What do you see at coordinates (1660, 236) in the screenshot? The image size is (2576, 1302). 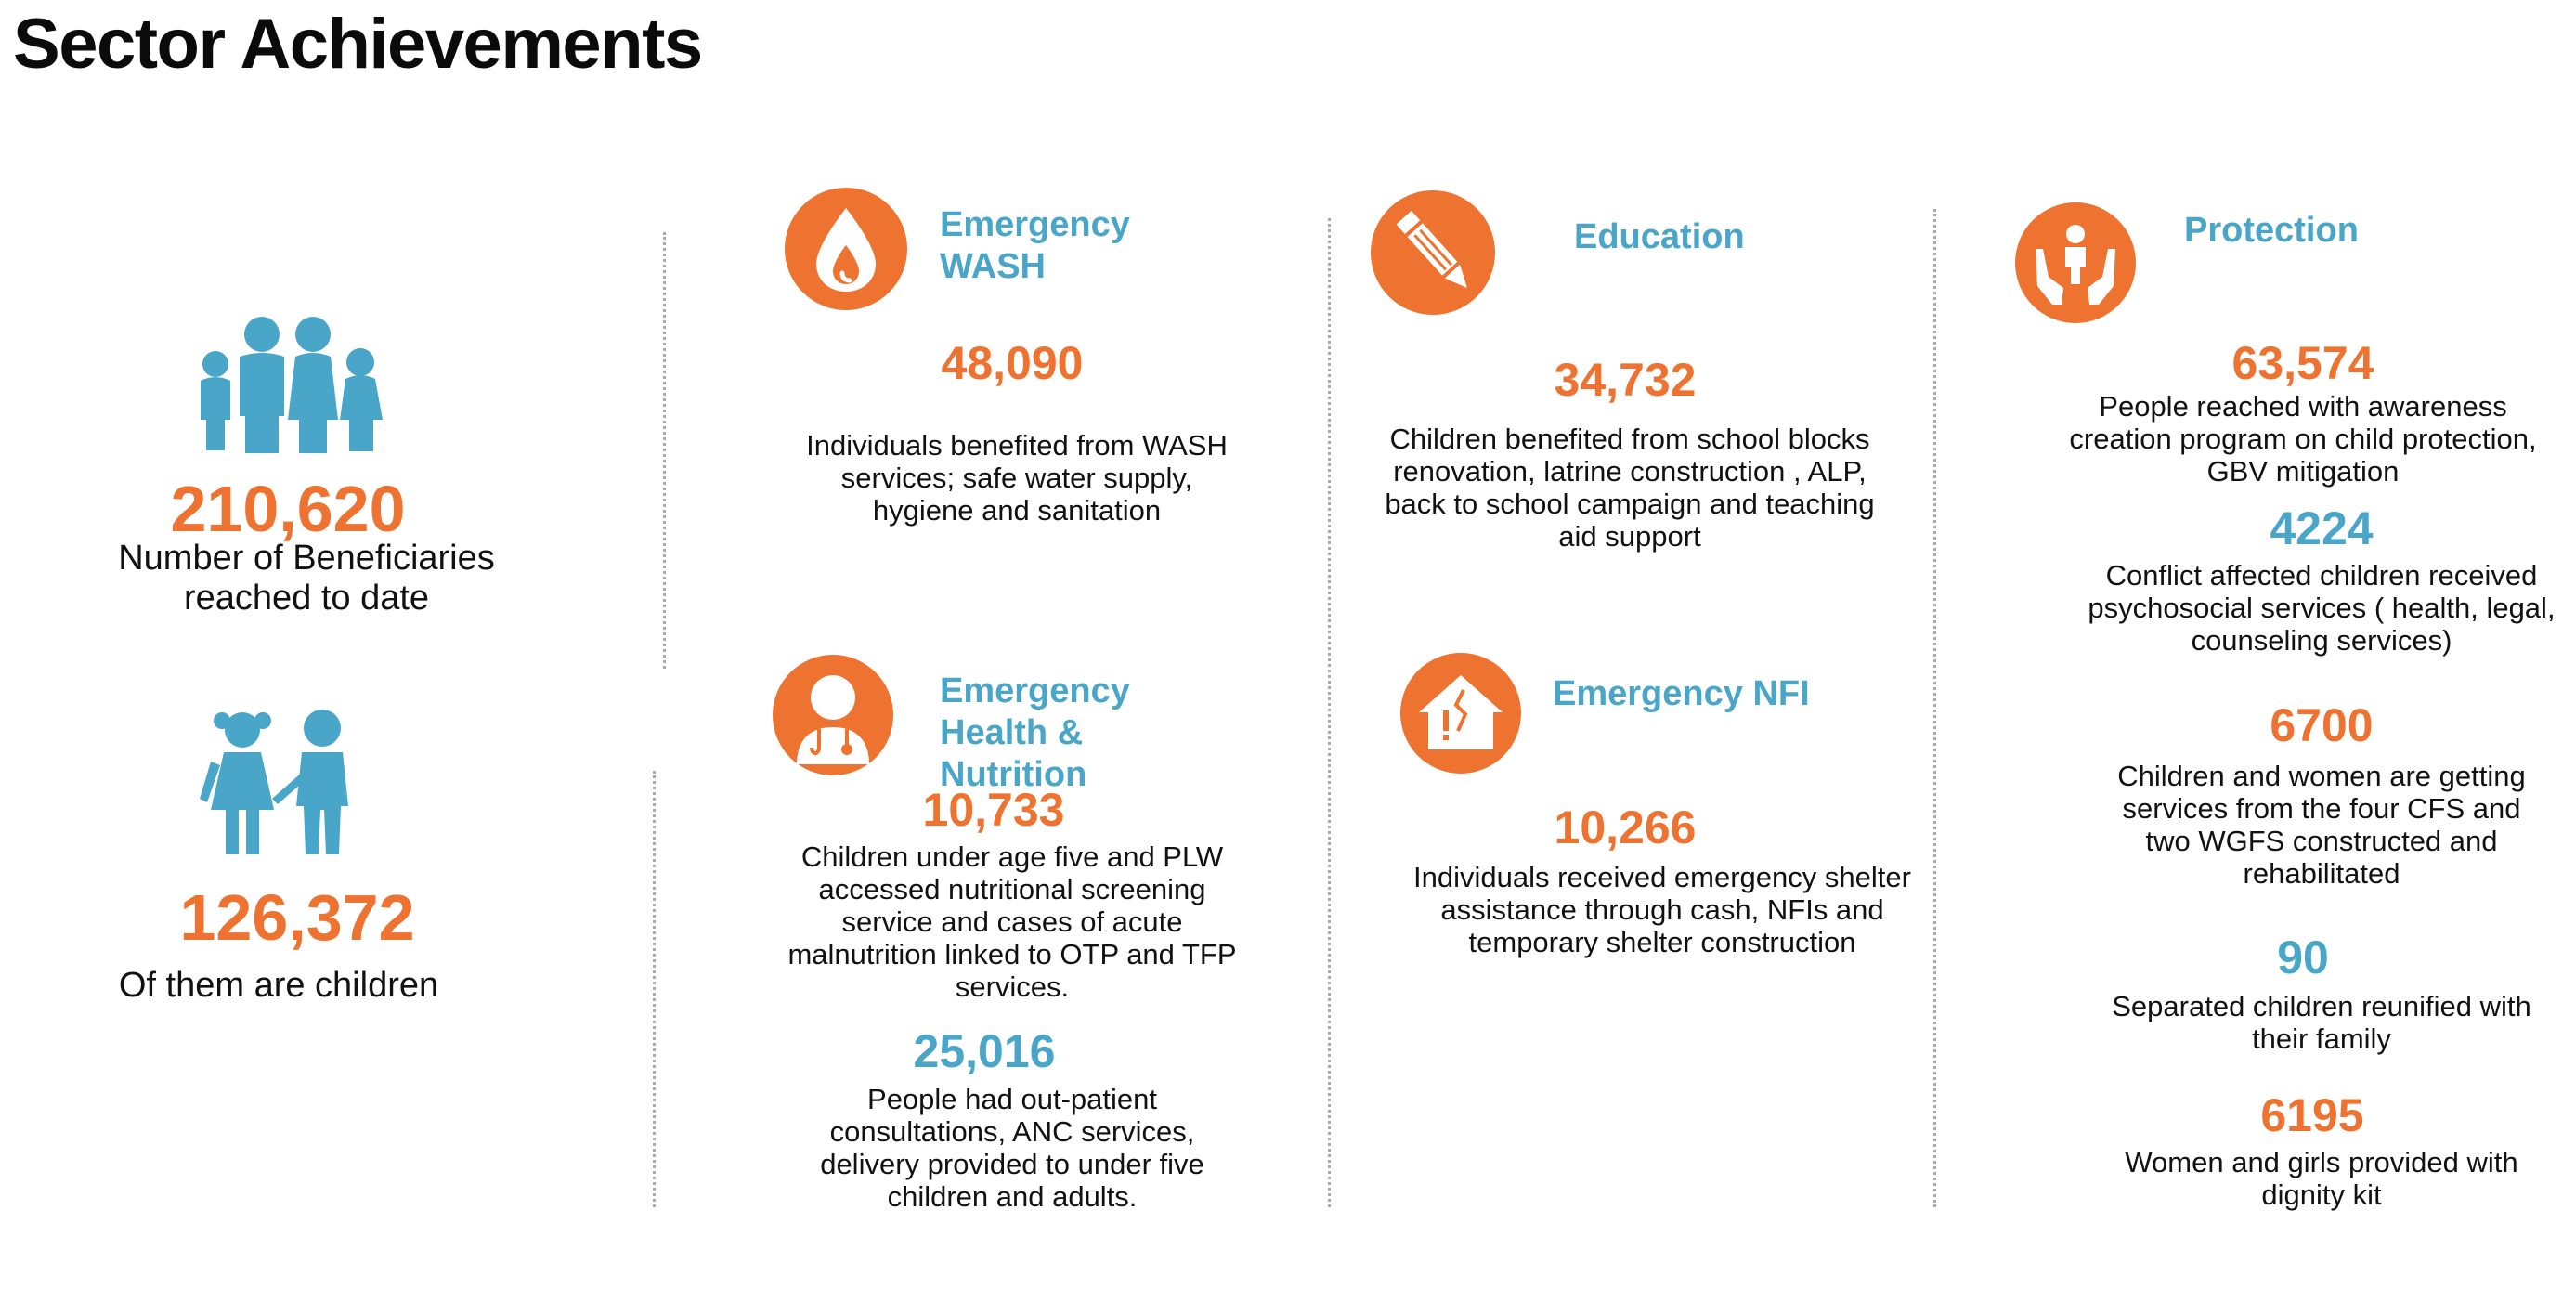 I see `education-heading: Education` at bounding box center [1660, 236].